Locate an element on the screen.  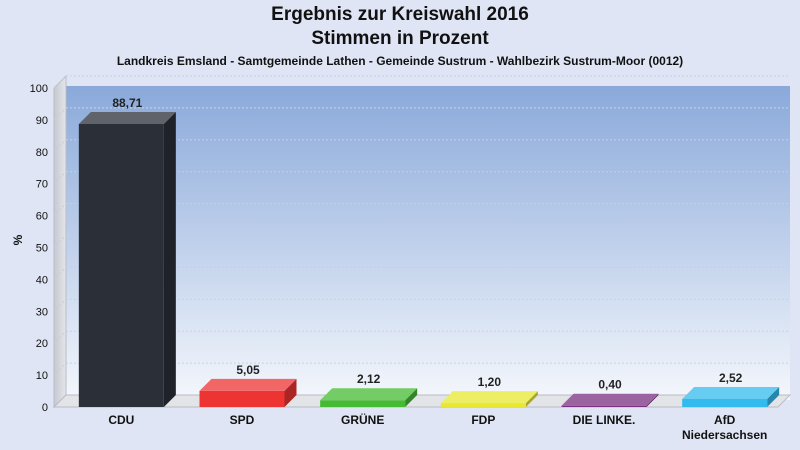
data-label: 1,20 is located at coordinates (490, 382).